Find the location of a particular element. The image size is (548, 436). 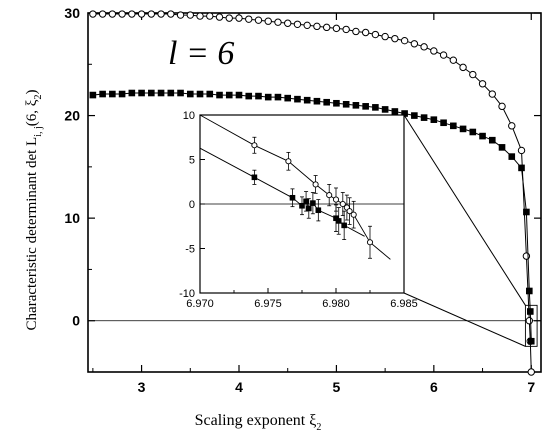

zoom-connector-lines is located at coordinates (464, 230).